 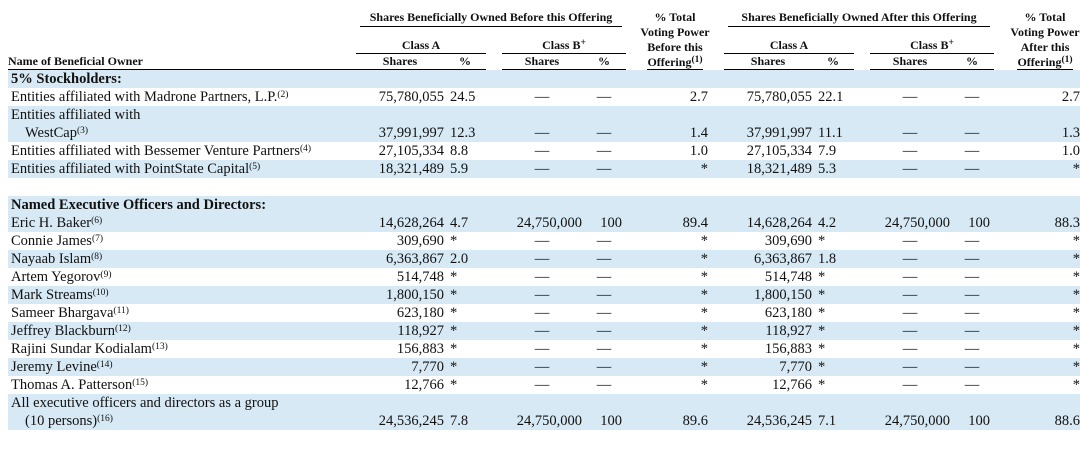 I want to click on class-a-shares-after: 309,690, so click(x=788, y=241).